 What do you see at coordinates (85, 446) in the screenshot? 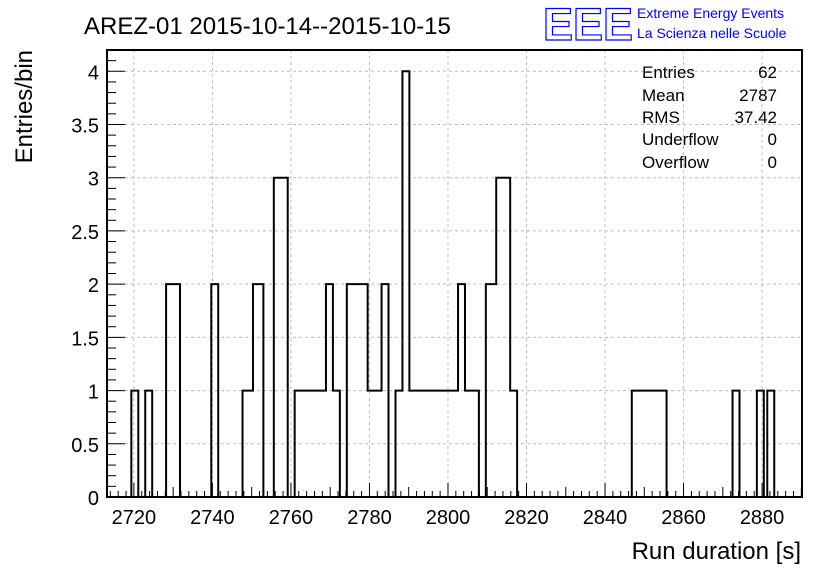
I see `y-tick-label: 0.5` at bounding box center [85, 446].